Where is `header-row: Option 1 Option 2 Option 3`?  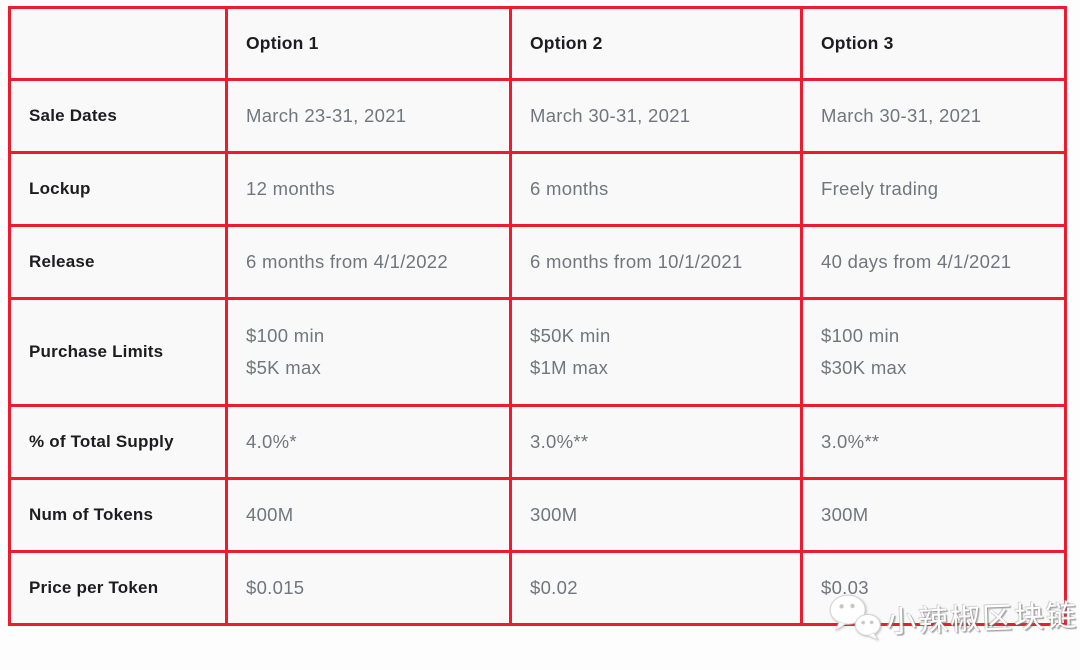
header-row: Option 1 Option 2 Option 3 is located at coordinates (537, 43).